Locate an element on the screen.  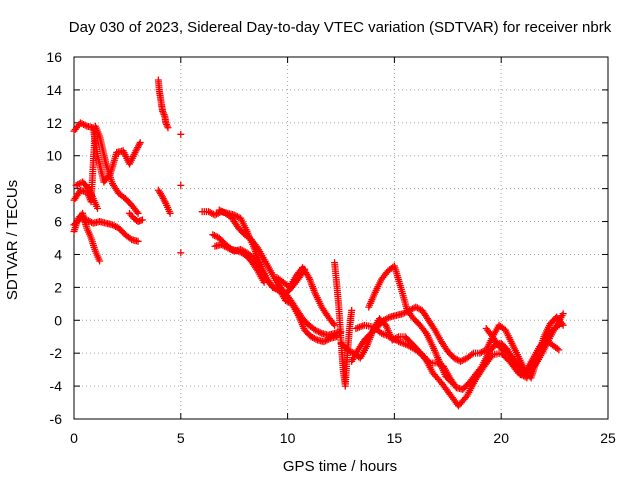
y-tick-label: 8 is located at coordinates (58, 189).